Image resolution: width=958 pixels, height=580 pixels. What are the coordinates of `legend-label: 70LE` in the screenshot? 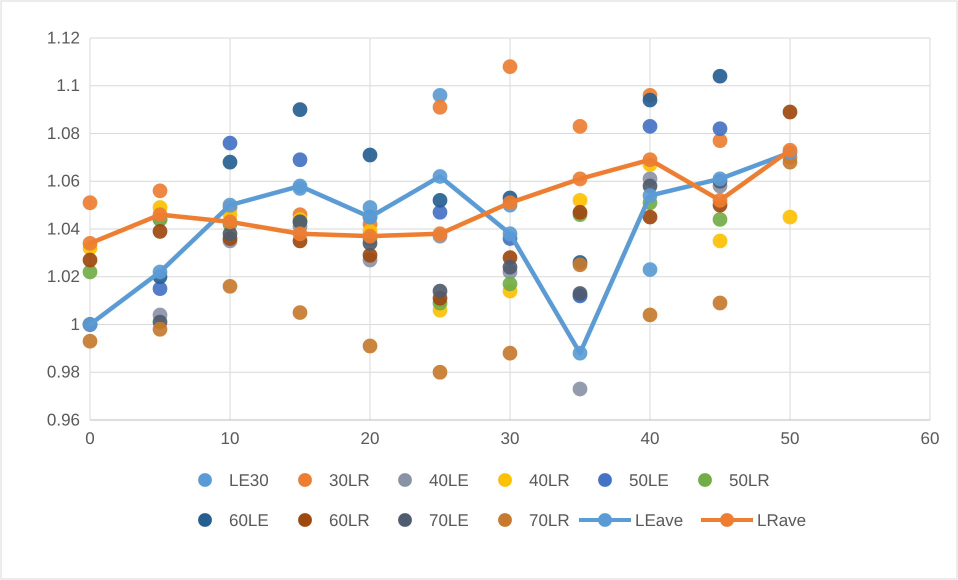 It's located at (449, 520).